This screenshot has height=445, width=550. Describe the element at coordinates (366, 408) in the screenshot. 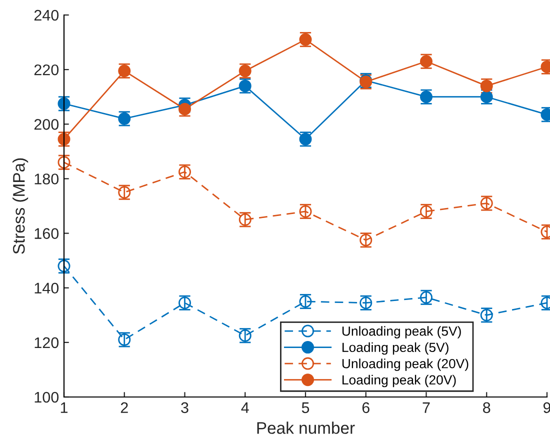

I see `x-tick-label: 6` at that location.